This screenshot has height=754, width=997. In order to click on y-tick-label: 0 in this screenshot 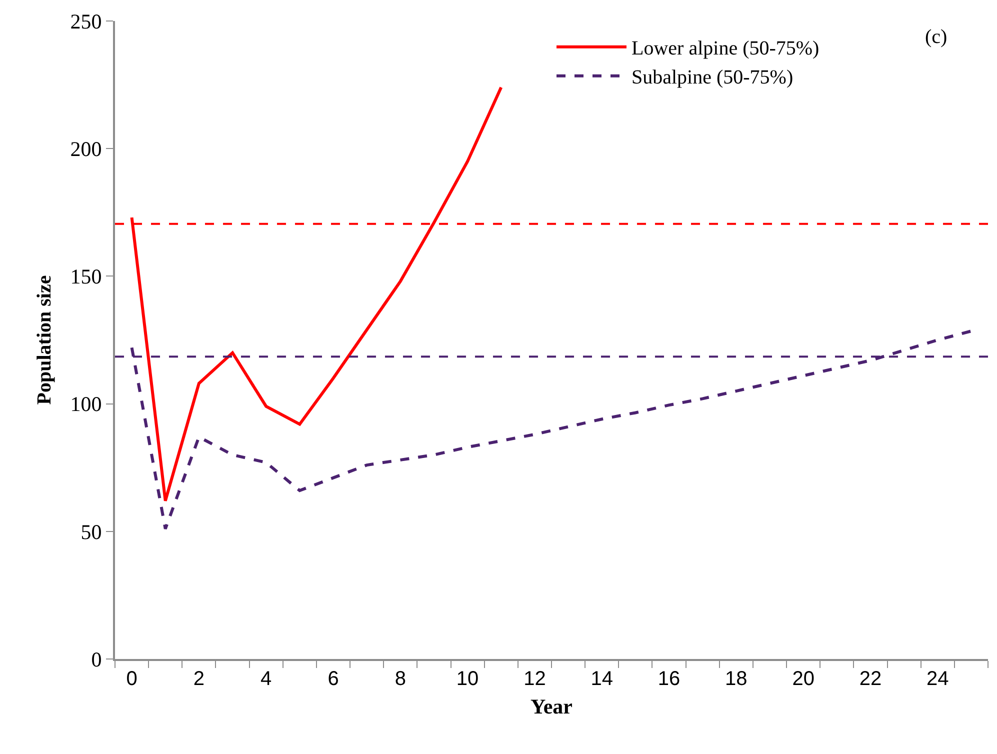, I will do `click(96, 659)`.